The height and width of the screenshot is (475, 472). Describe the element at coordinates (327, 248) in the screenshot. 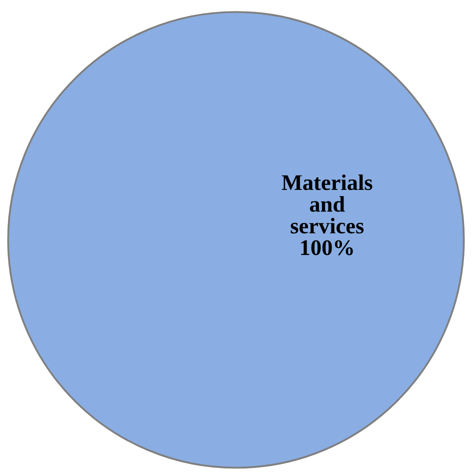

I see `data-label: 100%` at that location.